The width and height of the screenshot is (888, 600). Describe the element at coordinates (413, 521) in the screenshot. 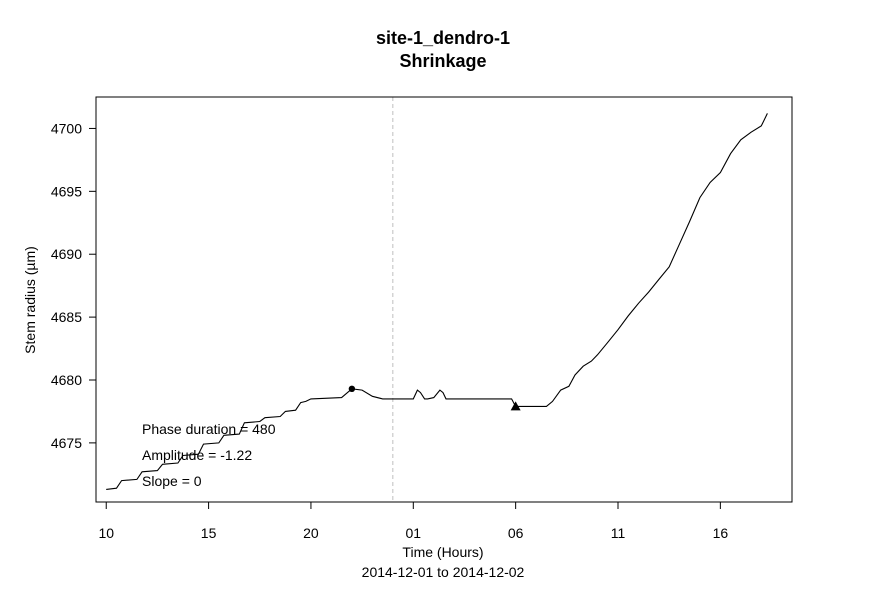

I see `x-axis: 10 15 20 01 06 11 16` at that location.